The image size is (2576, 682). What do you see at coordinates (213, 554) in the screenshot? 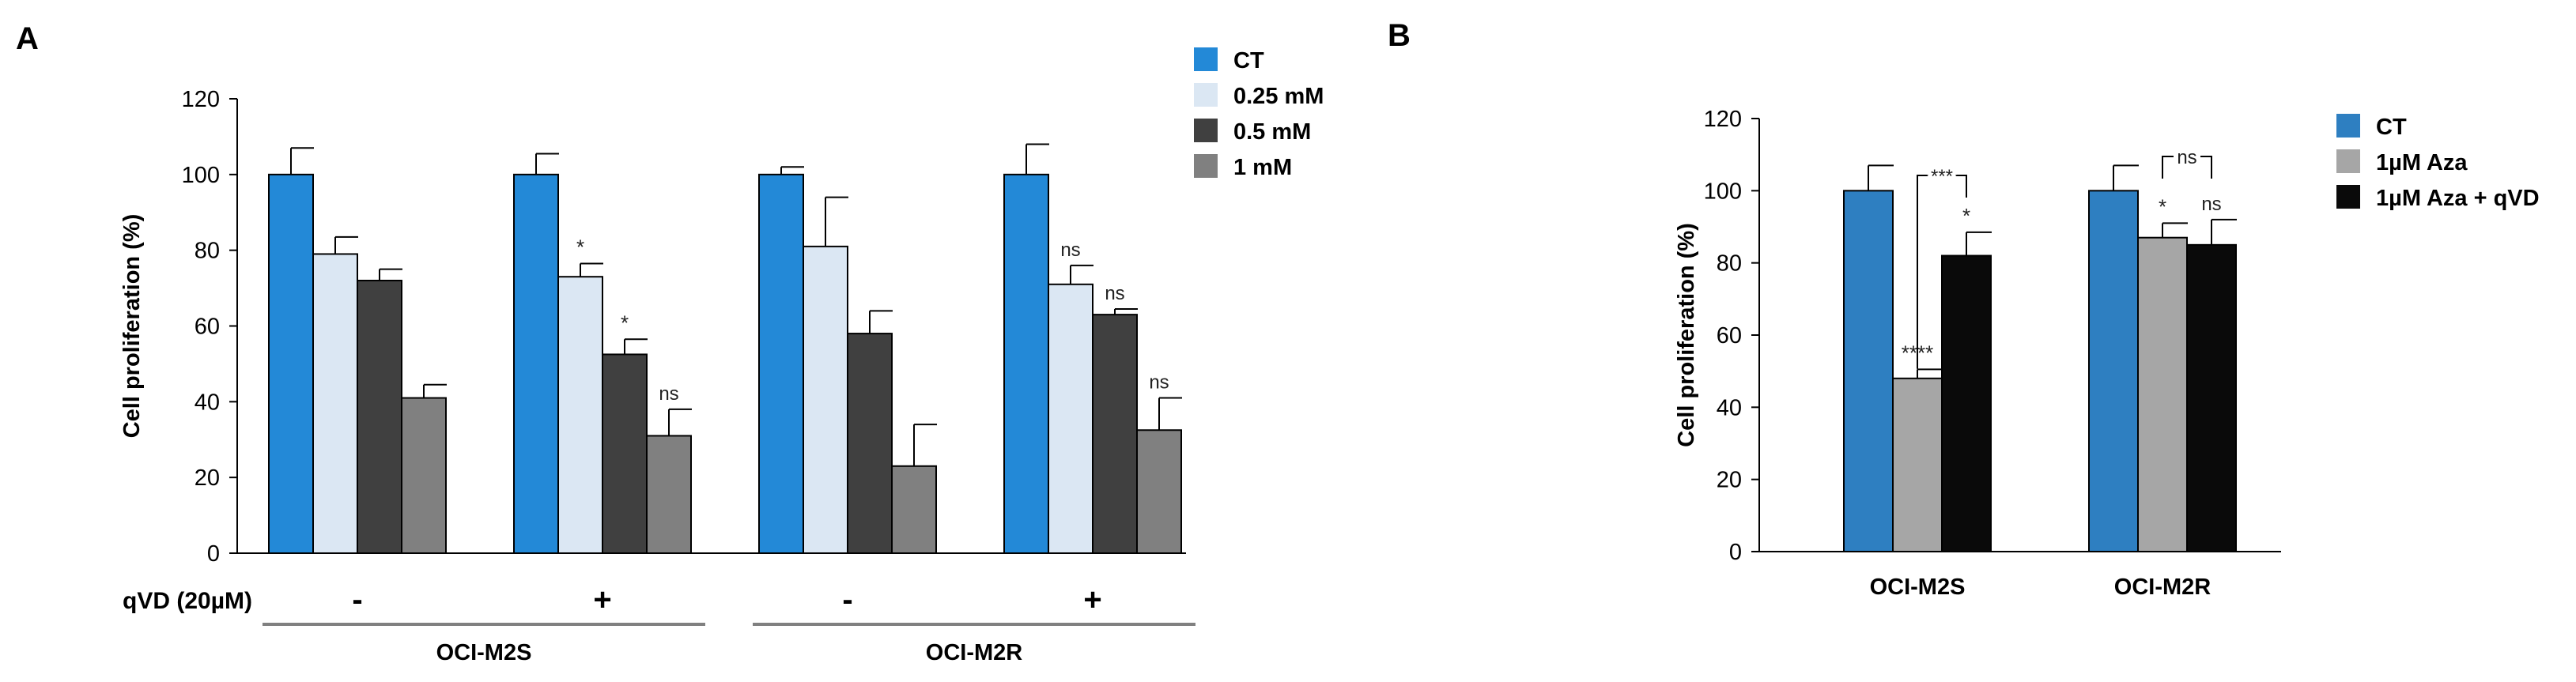
I see `panel-a-y-tick-label: 0` at bounding box center [213, 554].